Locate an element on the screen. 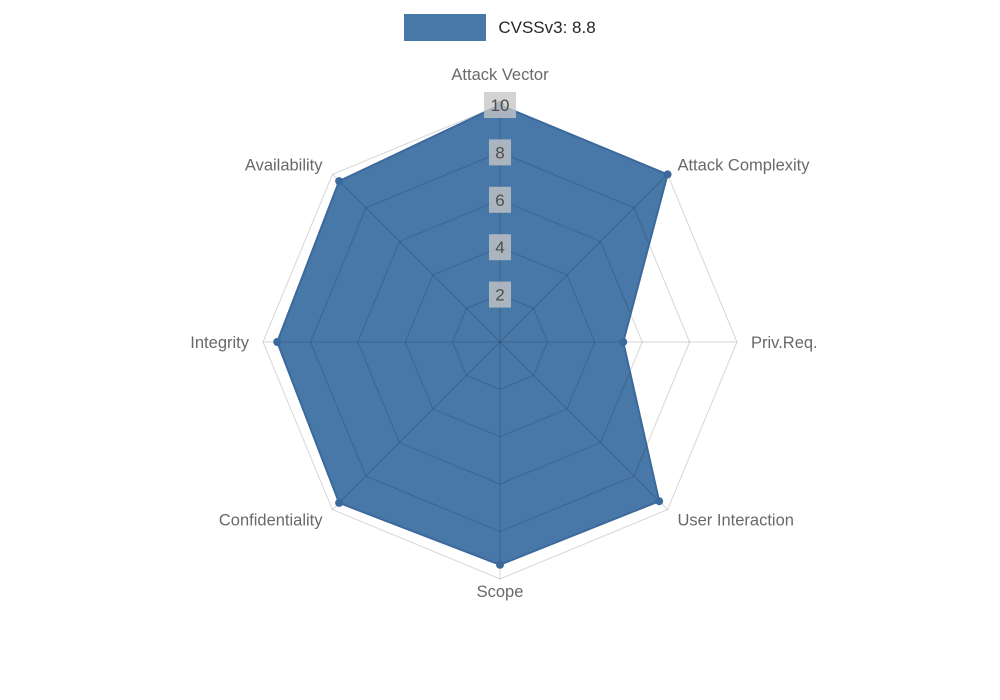  tick-label: 2 is located at coordinates (499, 295).